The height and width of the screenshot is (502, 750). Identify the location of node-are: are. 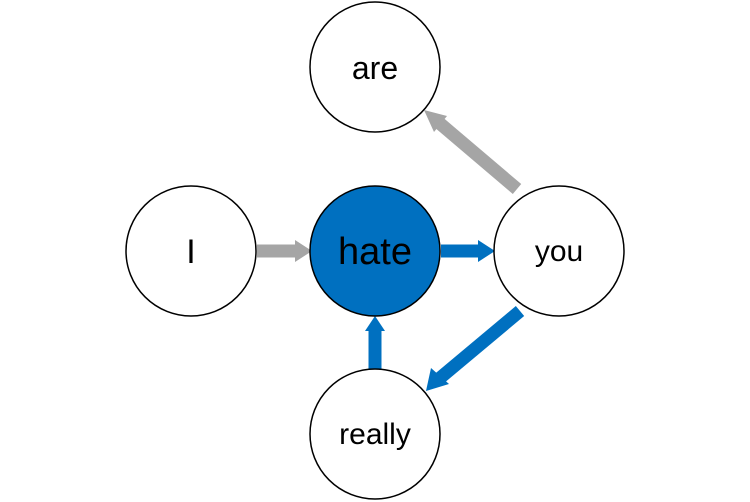
(375, 67).